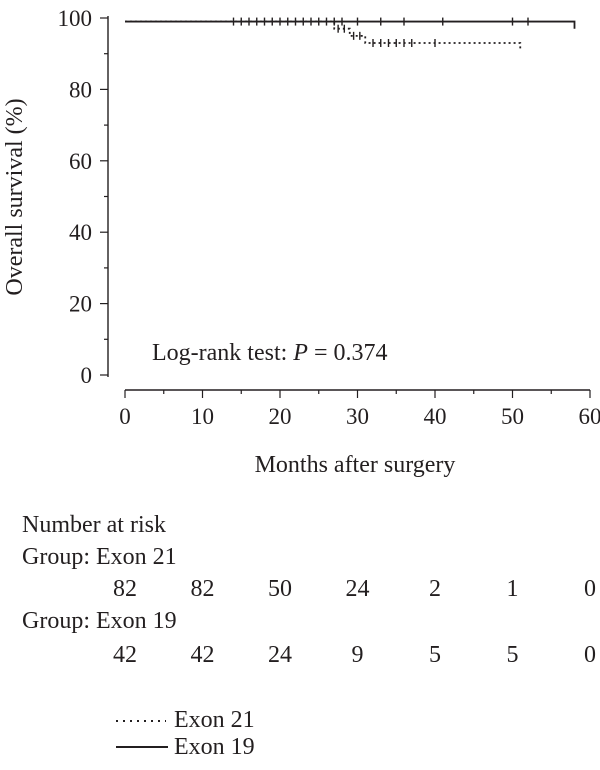 The image size is (600, 770). I want to click on log-rank-annotation: Log-rank test: P = 0.374, so click(270, 353).